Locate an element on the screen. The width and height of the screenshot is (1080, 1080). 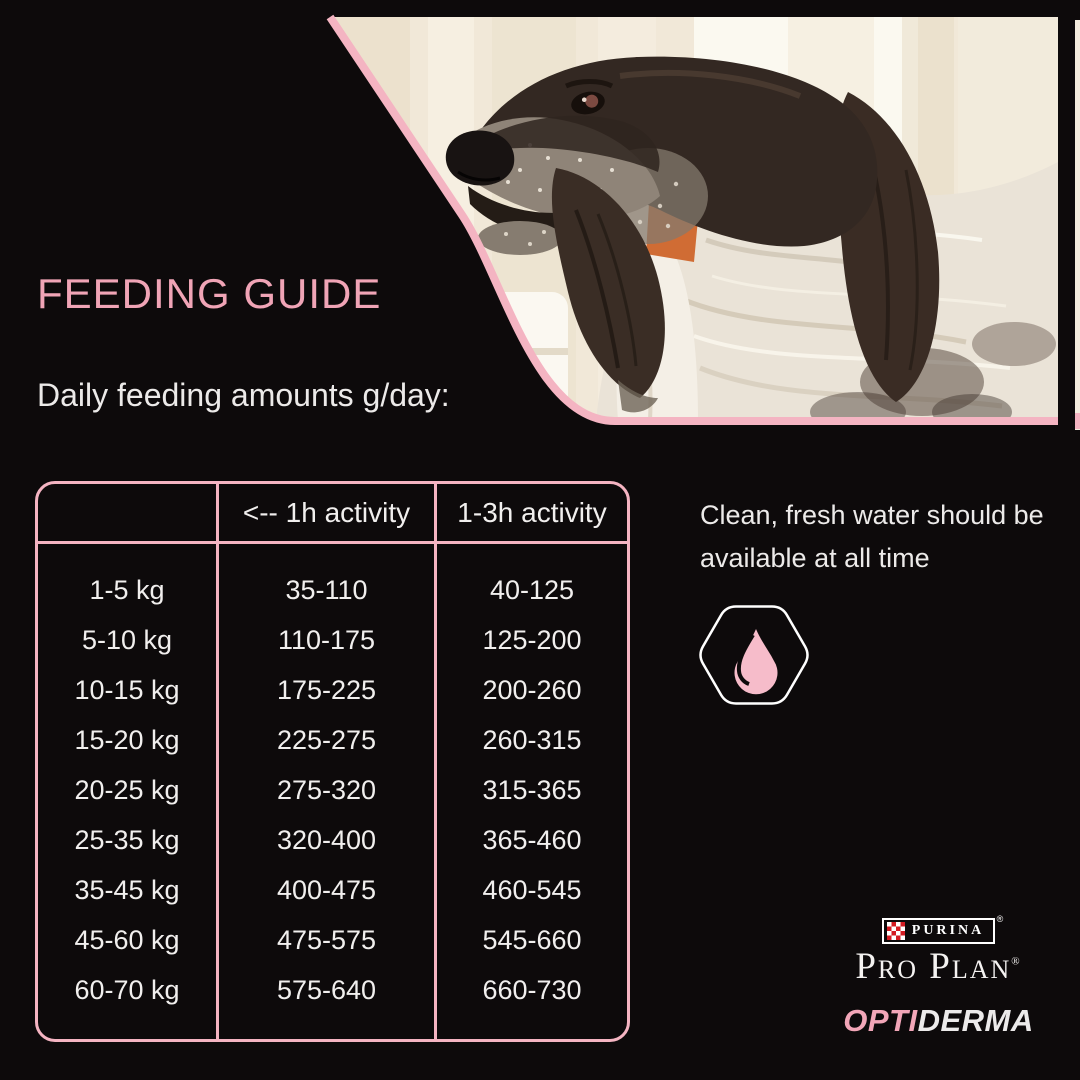
table-cell-low: 225-275 is located at coordinates (326, 739).